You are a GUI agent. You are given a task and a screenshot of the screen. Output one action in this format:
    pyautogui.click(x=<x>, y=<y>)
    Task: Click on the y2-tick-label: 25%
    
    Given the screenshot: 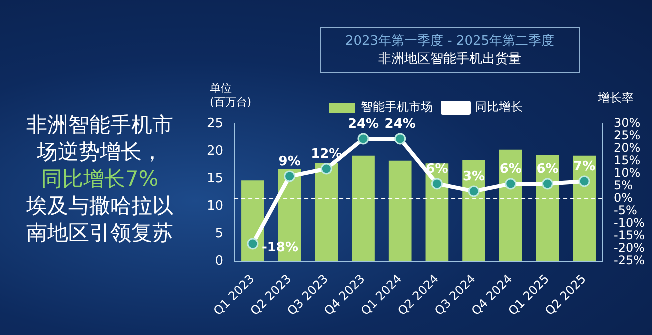 What is the action you would take?
    pyautogui.click(x=627, y=135)
    